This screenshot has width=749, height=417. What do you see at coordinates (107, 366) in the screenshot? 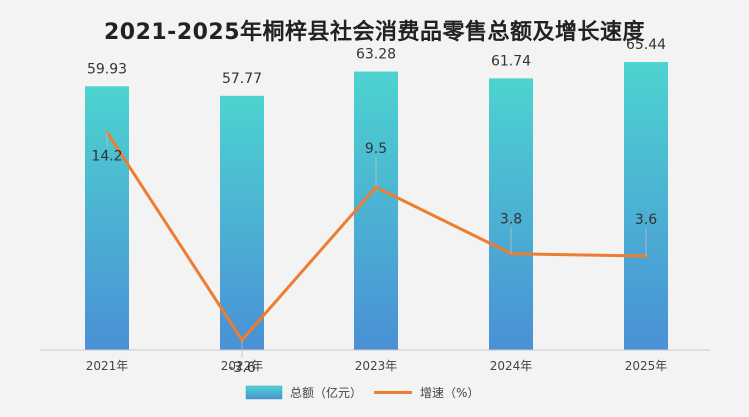
I see `category-label-0: 2021年` at bounding box center [107, 366].